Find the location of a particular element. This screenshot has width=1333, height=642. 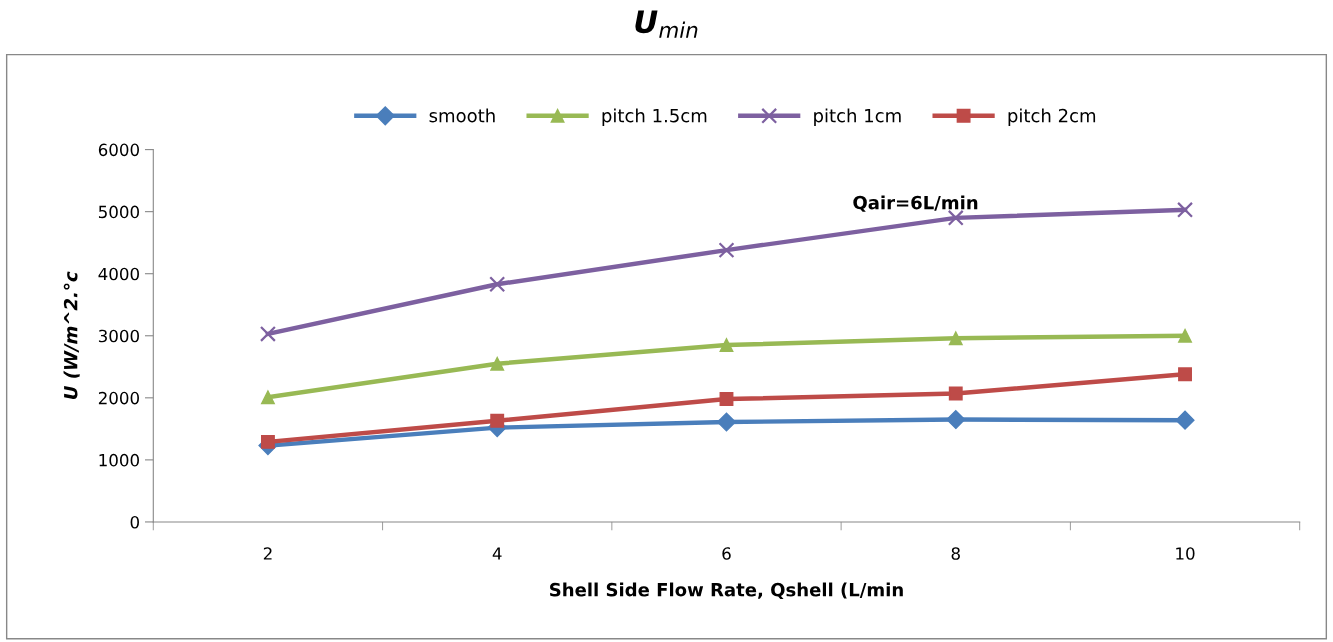

x-tick-label: 6 is located at coordinates (726, 553).